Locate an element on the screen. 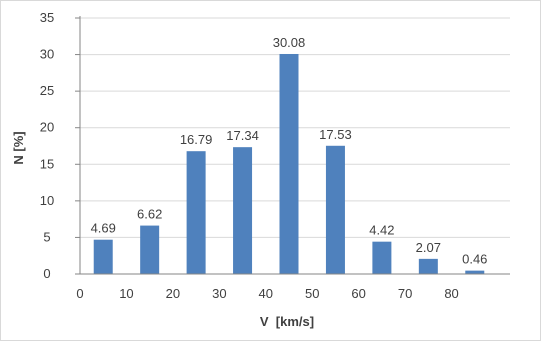 The height and width of the screenshot is (341, 541). x-tick-label: 10 is located at coordinates (126, 293).